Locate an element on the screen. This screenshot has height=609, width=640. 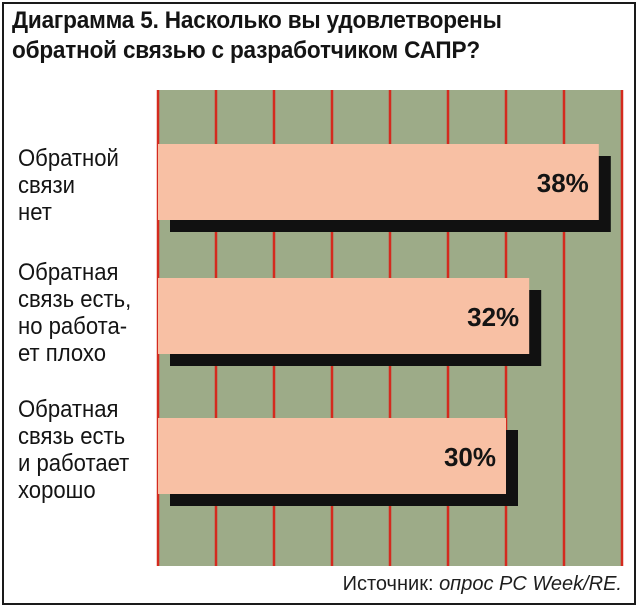
source-prefix: Источник: is located at coordinates (391, 584).